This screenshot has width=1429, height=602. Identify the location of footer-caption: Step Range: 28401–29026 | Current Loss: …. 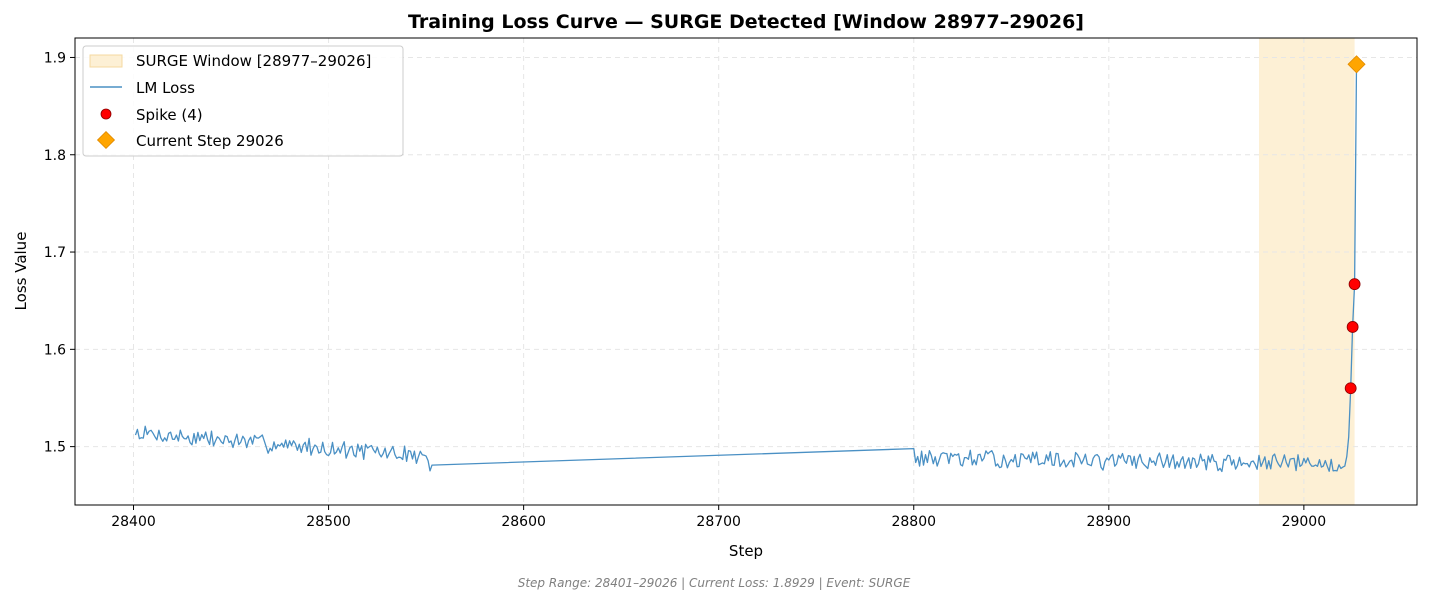
(714, 583).